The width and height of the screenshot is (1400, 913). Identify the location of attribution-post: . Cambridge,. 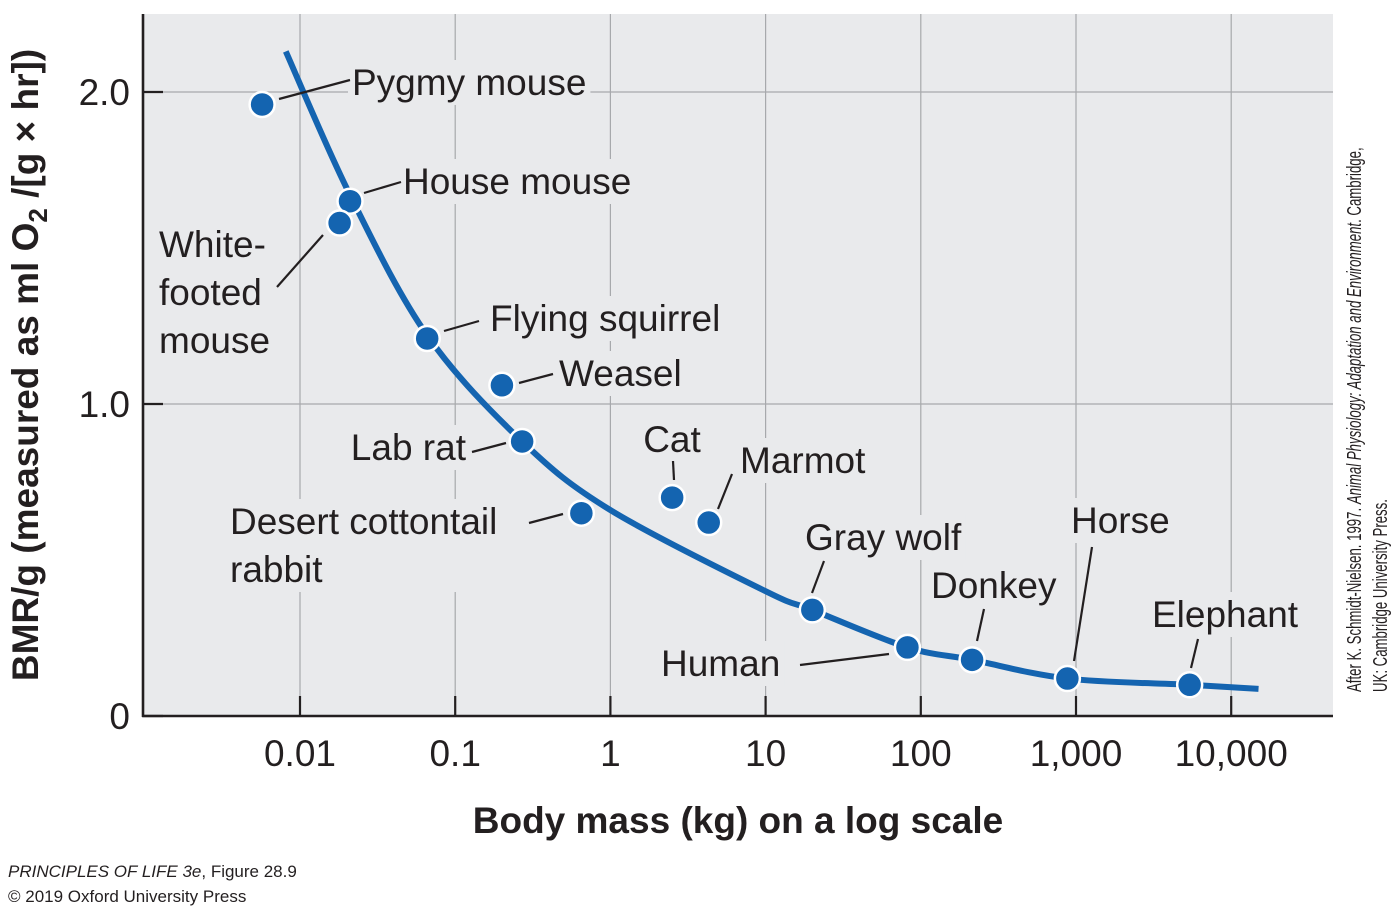
(1355, 185).